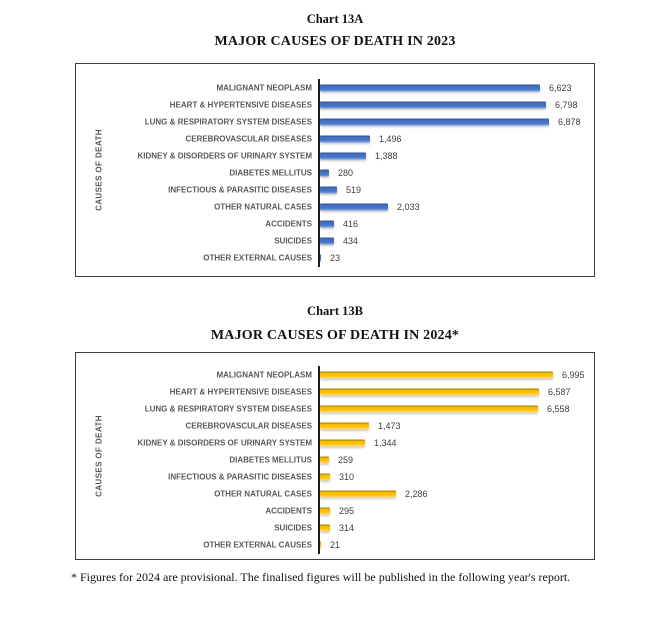 This screenshot has width=663, height=617. Describe the element at coordinates (408, 207) in the screenshot. I see `value-label: 2,033` at that location.